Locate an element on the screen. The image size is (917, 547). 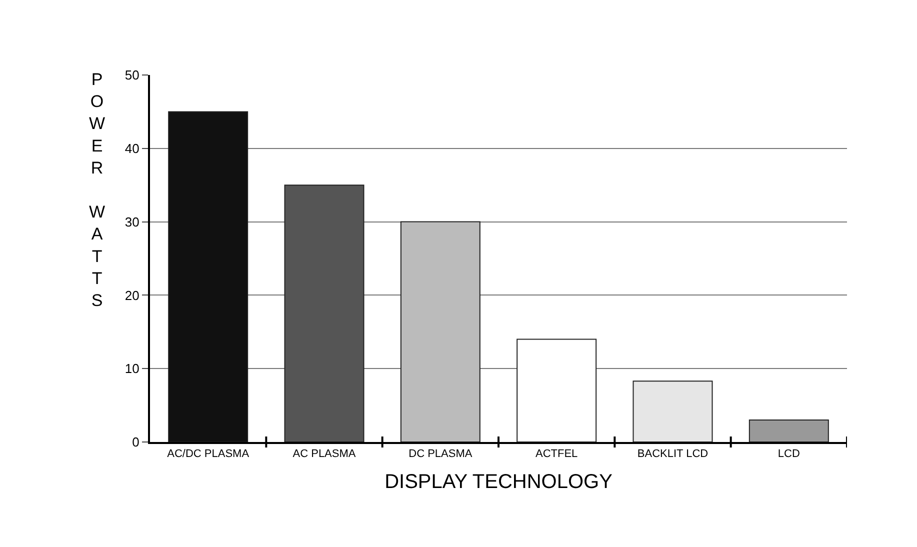
y-tick-label: 40 is located at coordinates (132, 148).